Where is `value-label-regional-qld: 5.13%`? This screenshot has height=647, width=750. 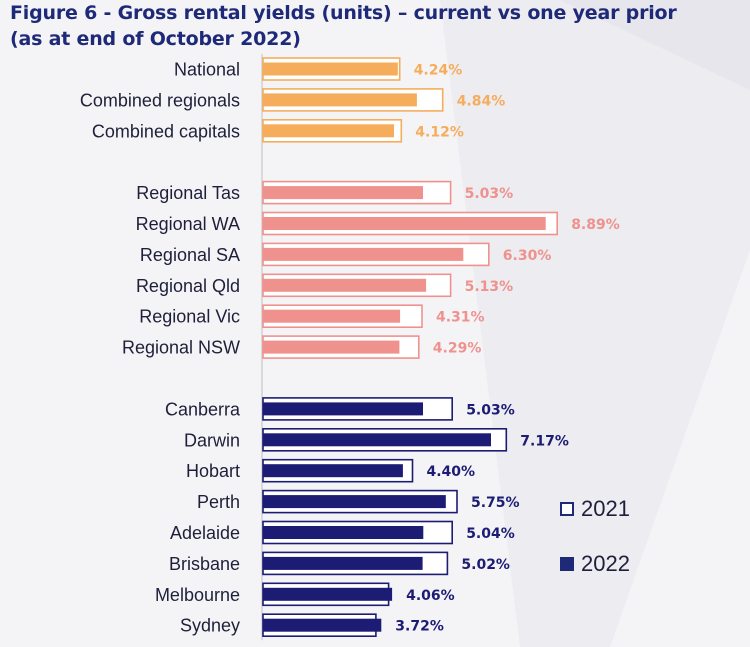
value-label-regional-qld: 5.13% is located at coordinates (489, 287).